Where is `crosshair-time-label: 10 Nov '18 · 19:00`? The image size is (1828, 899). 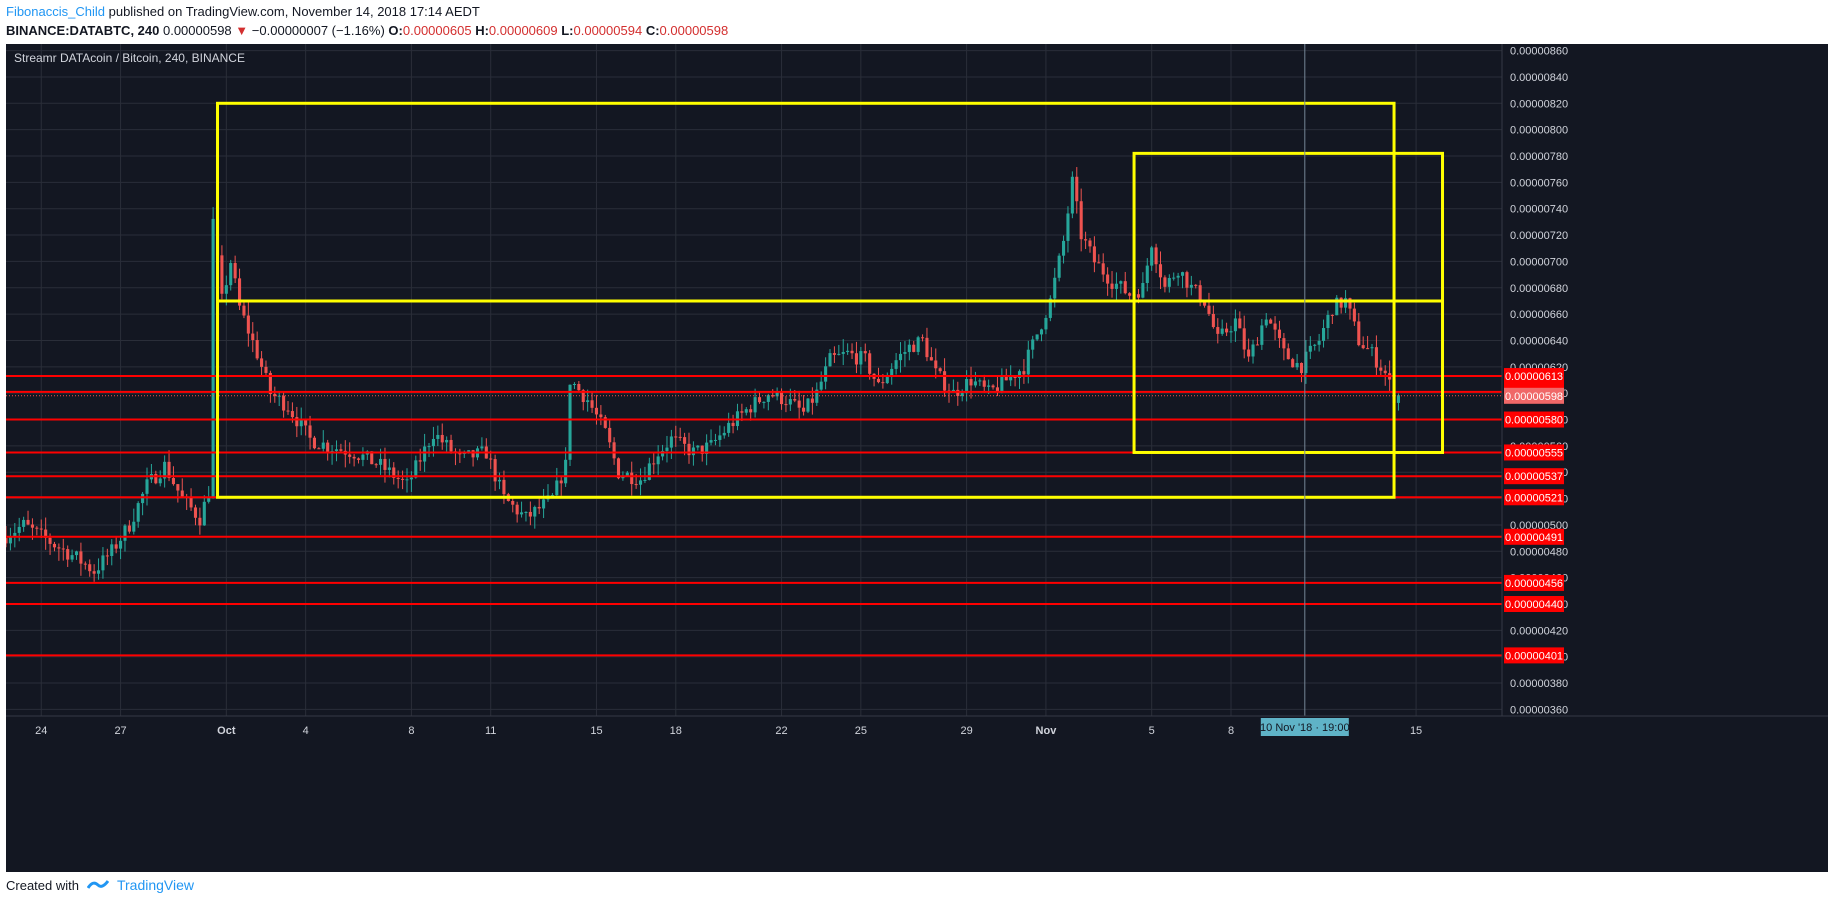
crosshair-time-label: 10 Nov '18 · 19:00 is located at coordinates (1305, 728).